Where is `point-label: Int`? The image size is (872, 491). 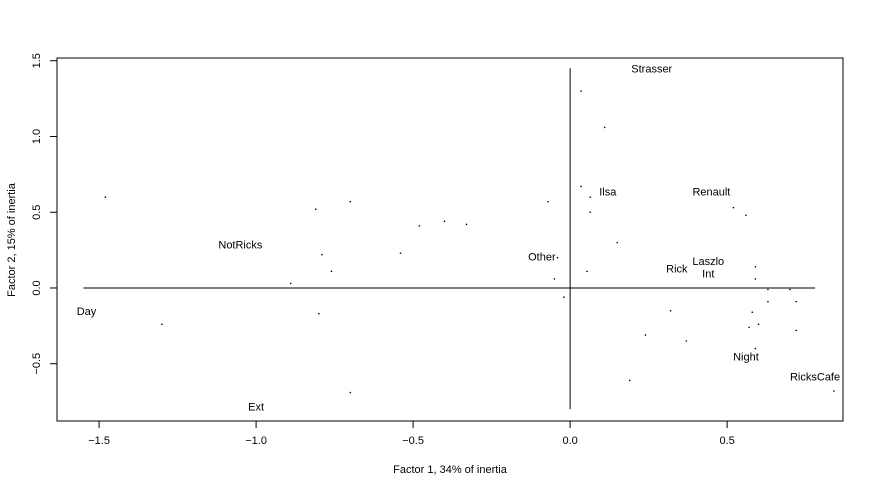 point-label: Int is located at coordinates (708, 274).